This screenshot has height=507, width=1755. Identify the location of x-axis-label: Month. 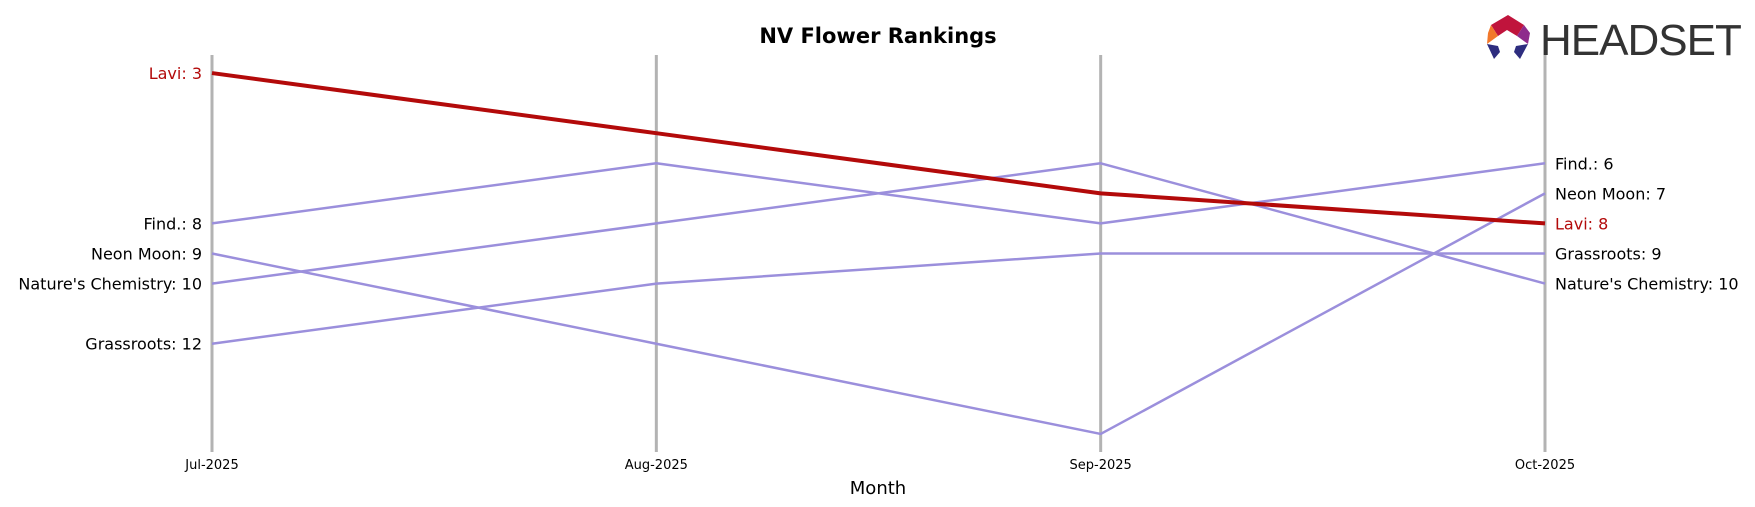
(878, 488).